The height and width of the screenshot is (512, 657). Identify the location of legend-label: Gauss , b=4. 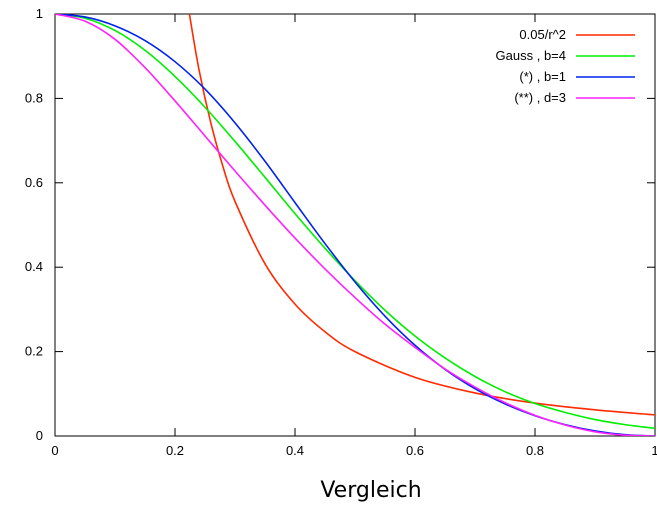
(531, 55).